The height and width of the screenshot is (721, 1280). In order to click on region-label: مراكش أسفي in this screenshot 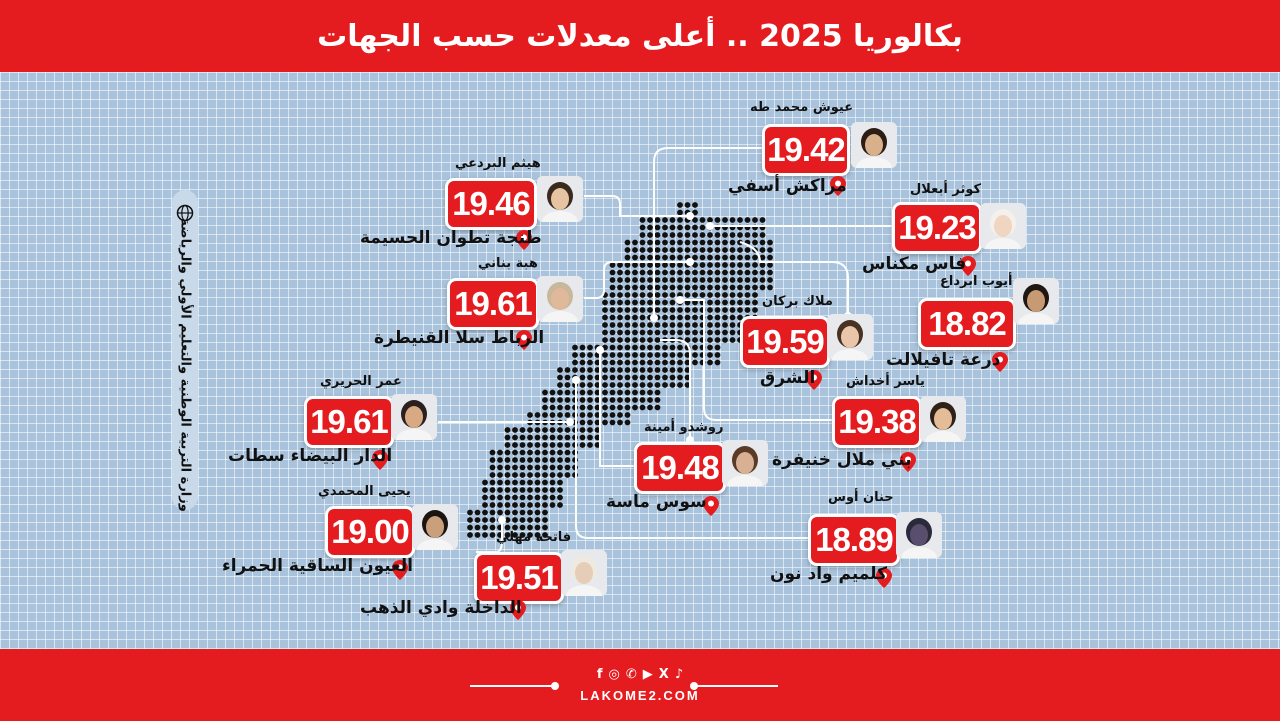, I will do `click(787, 186)`.